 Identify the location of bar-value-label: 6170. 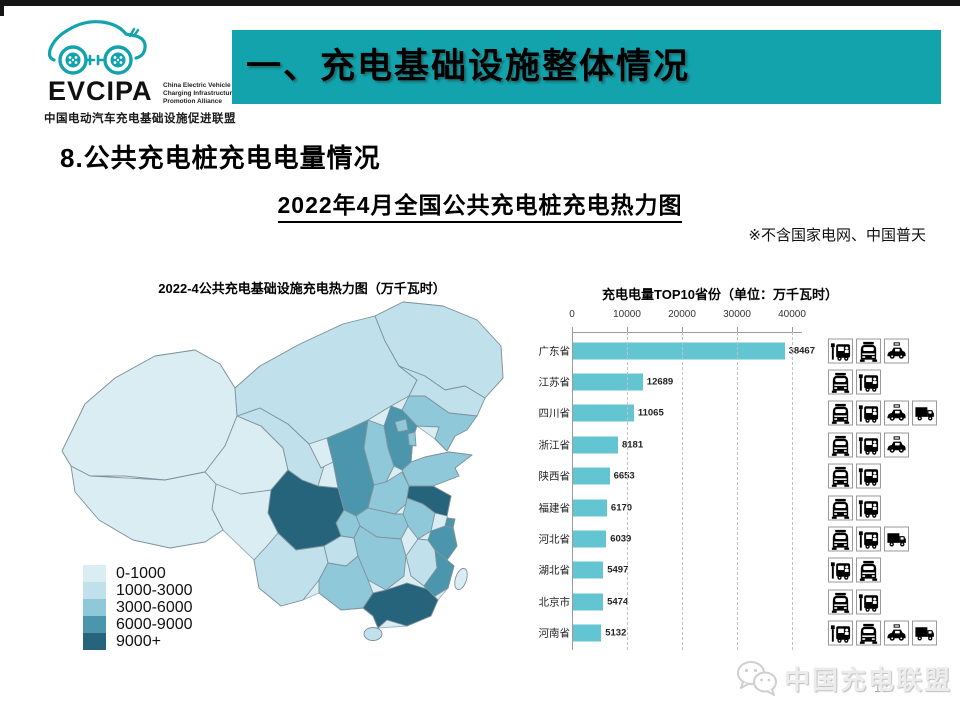
(621, 507).